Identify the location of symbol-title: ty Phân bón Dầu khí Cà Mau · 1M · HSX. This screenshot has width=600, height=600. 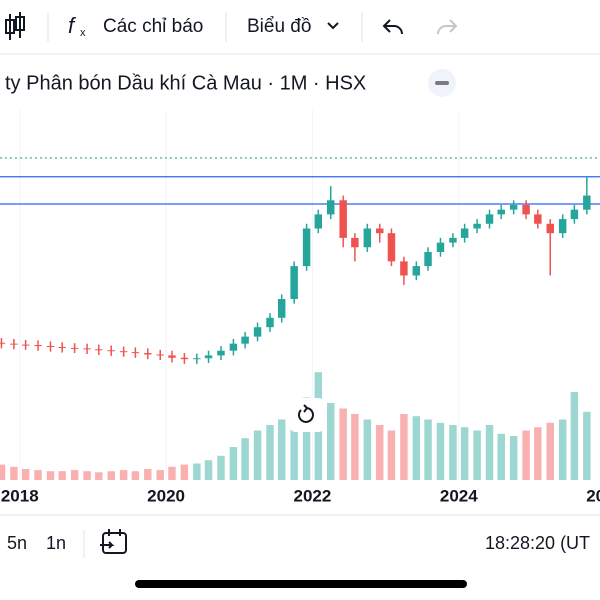
(185, 83).